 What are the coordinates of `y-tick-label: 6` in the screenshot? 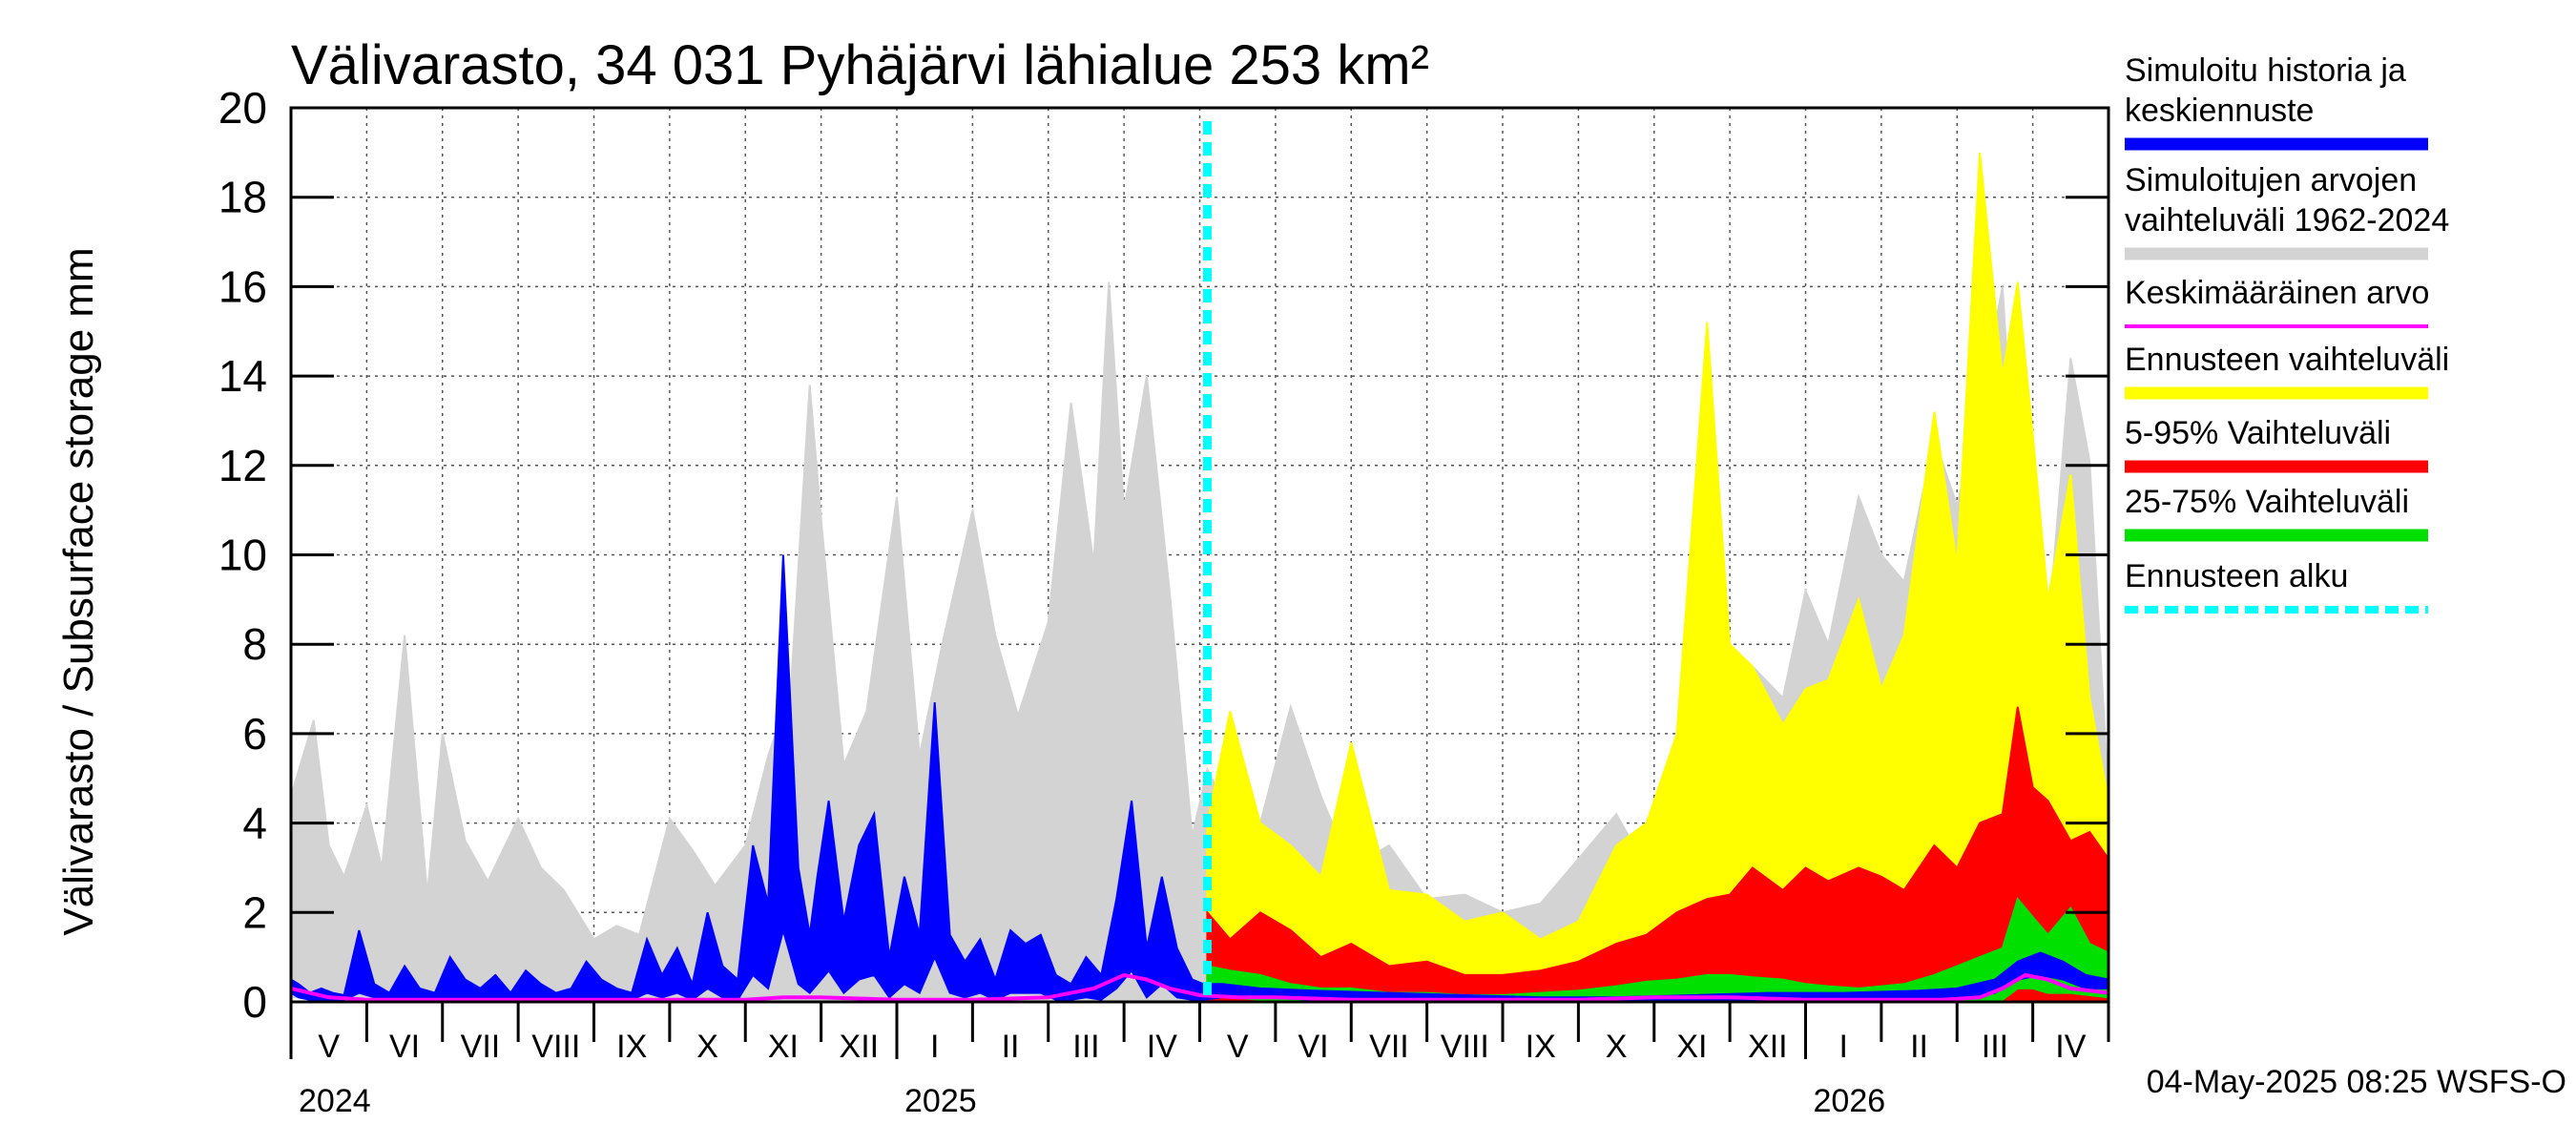 It's located at (254, 734).